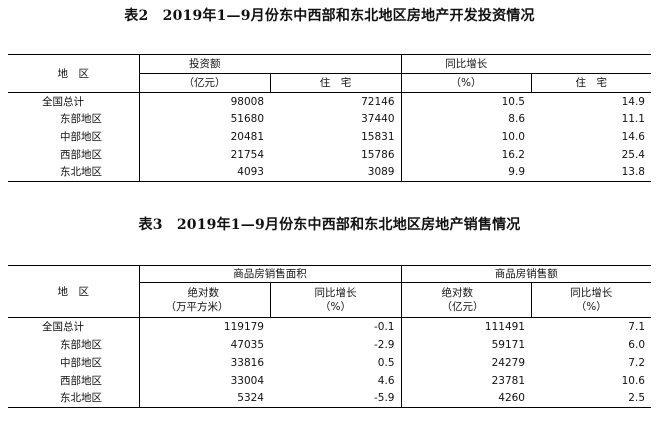 This screenshot has width=659, height=421. Describe the element at coordinates (591, 293) in the screenshot. I see `header-sales-yoy-label: 同比增长` at that location.